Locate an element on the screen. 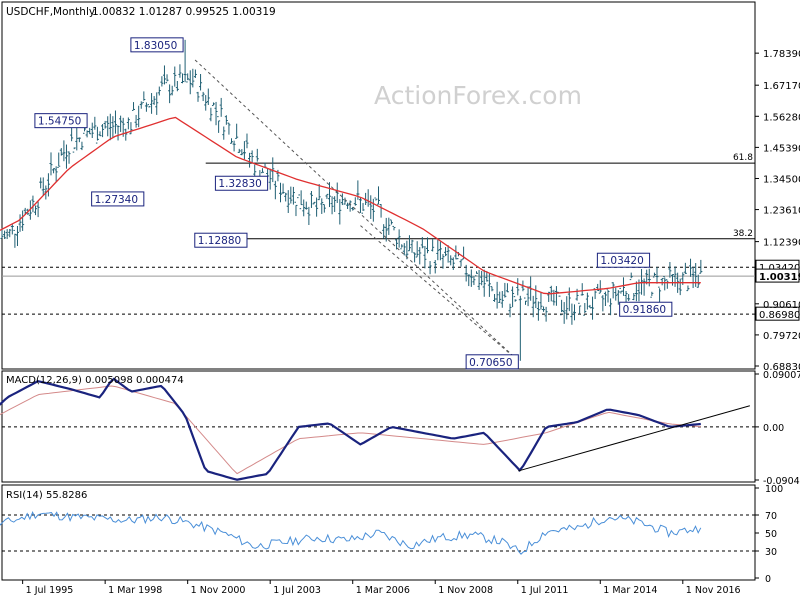  rsi-title: RSI(14) 55.8286 is located at coordinates (46, 495).